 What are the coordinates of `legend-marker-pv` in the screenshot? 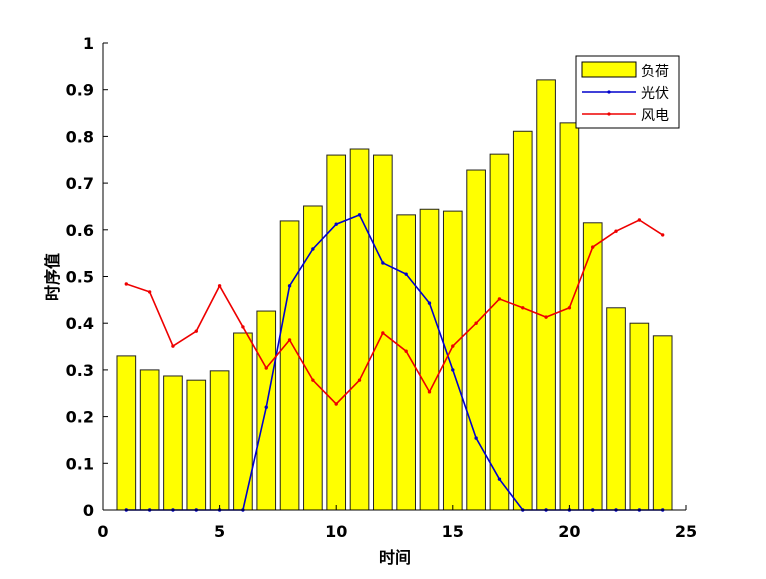 It's located at (609, 92).